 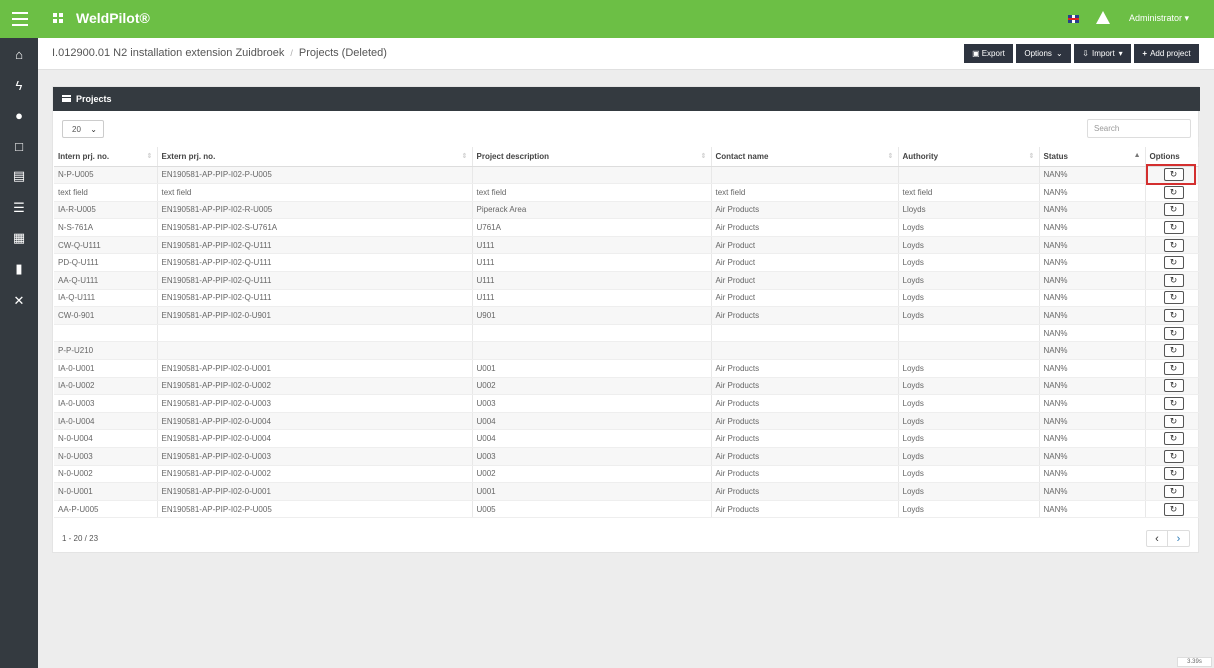 I want to click on add-project-button: + Add project, so click(x=1166, y=53).